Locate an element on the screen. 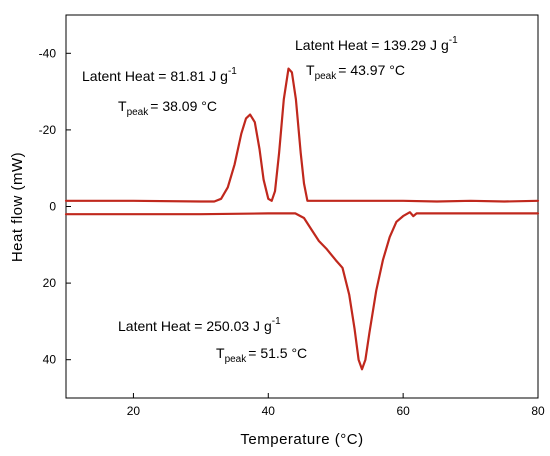 This screenshot has width=550, height=456. annotation-2-unit-sup: -1 is located at coordinates (232, 71).